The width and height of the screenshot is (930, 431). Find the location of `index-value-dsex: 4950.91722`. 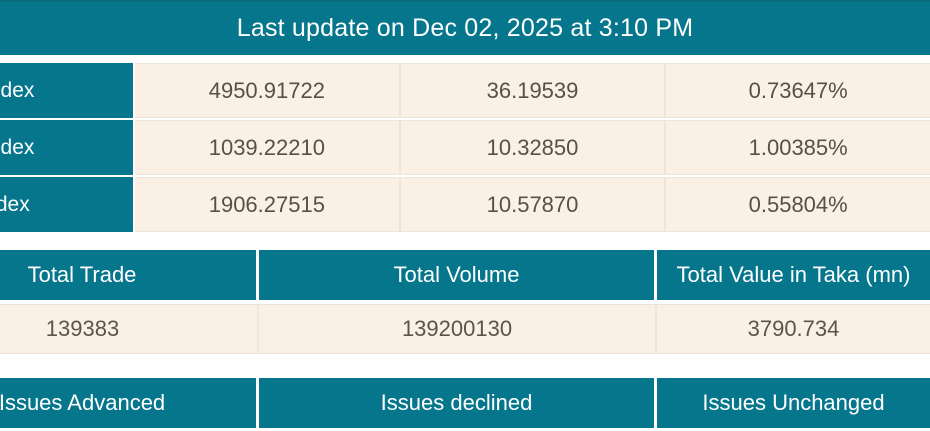

index-value-dsex: 4950.91722 is located at coordinates (268, 90).